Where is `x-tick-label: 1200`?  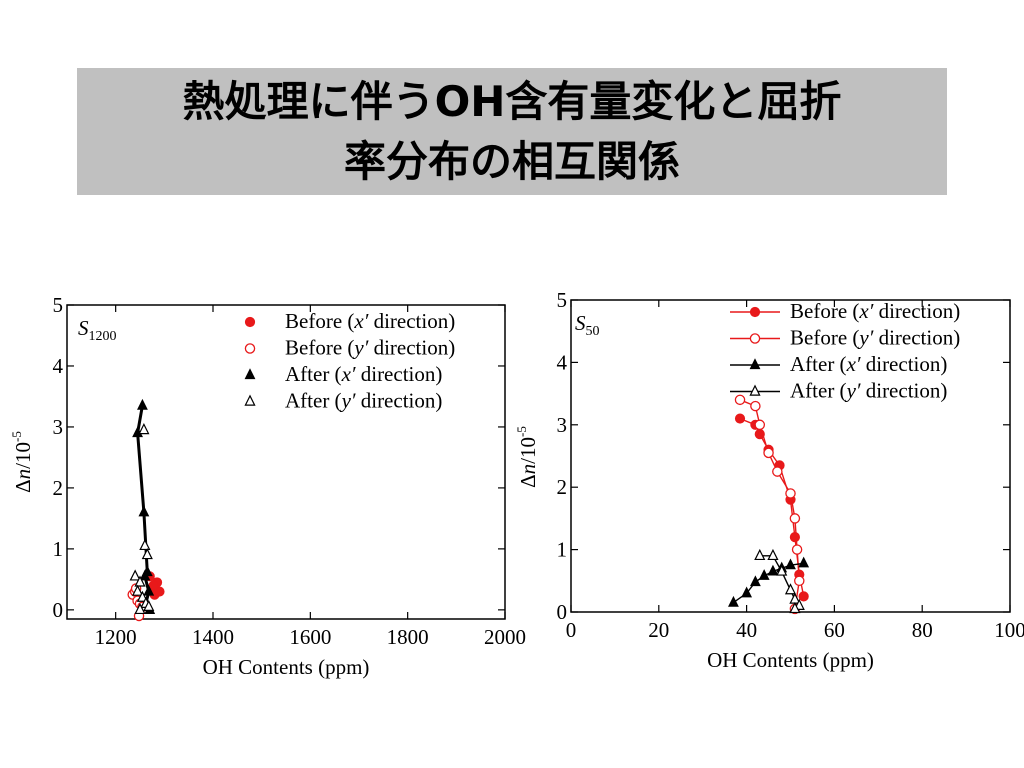
x-tick-label: 1200 is located at coordinates (116, 637).